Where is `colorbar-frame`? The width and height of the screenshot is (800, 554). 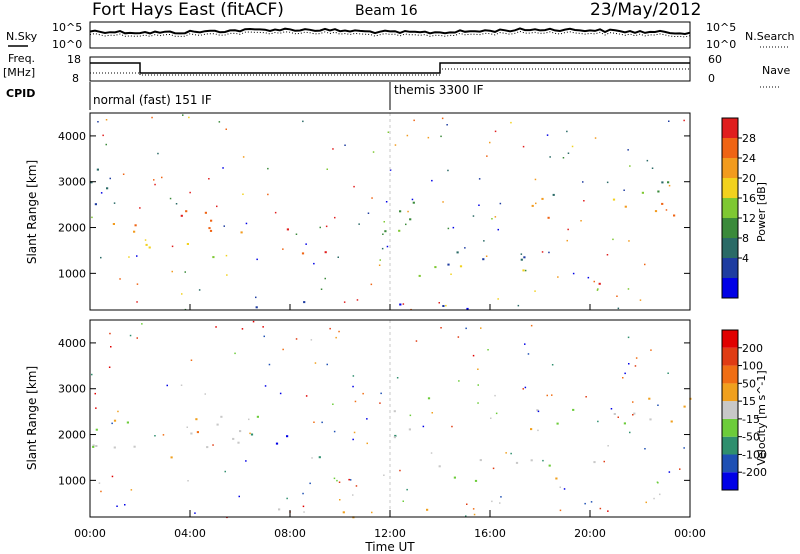 colorbar-frame is located at coordinates (730, 208).